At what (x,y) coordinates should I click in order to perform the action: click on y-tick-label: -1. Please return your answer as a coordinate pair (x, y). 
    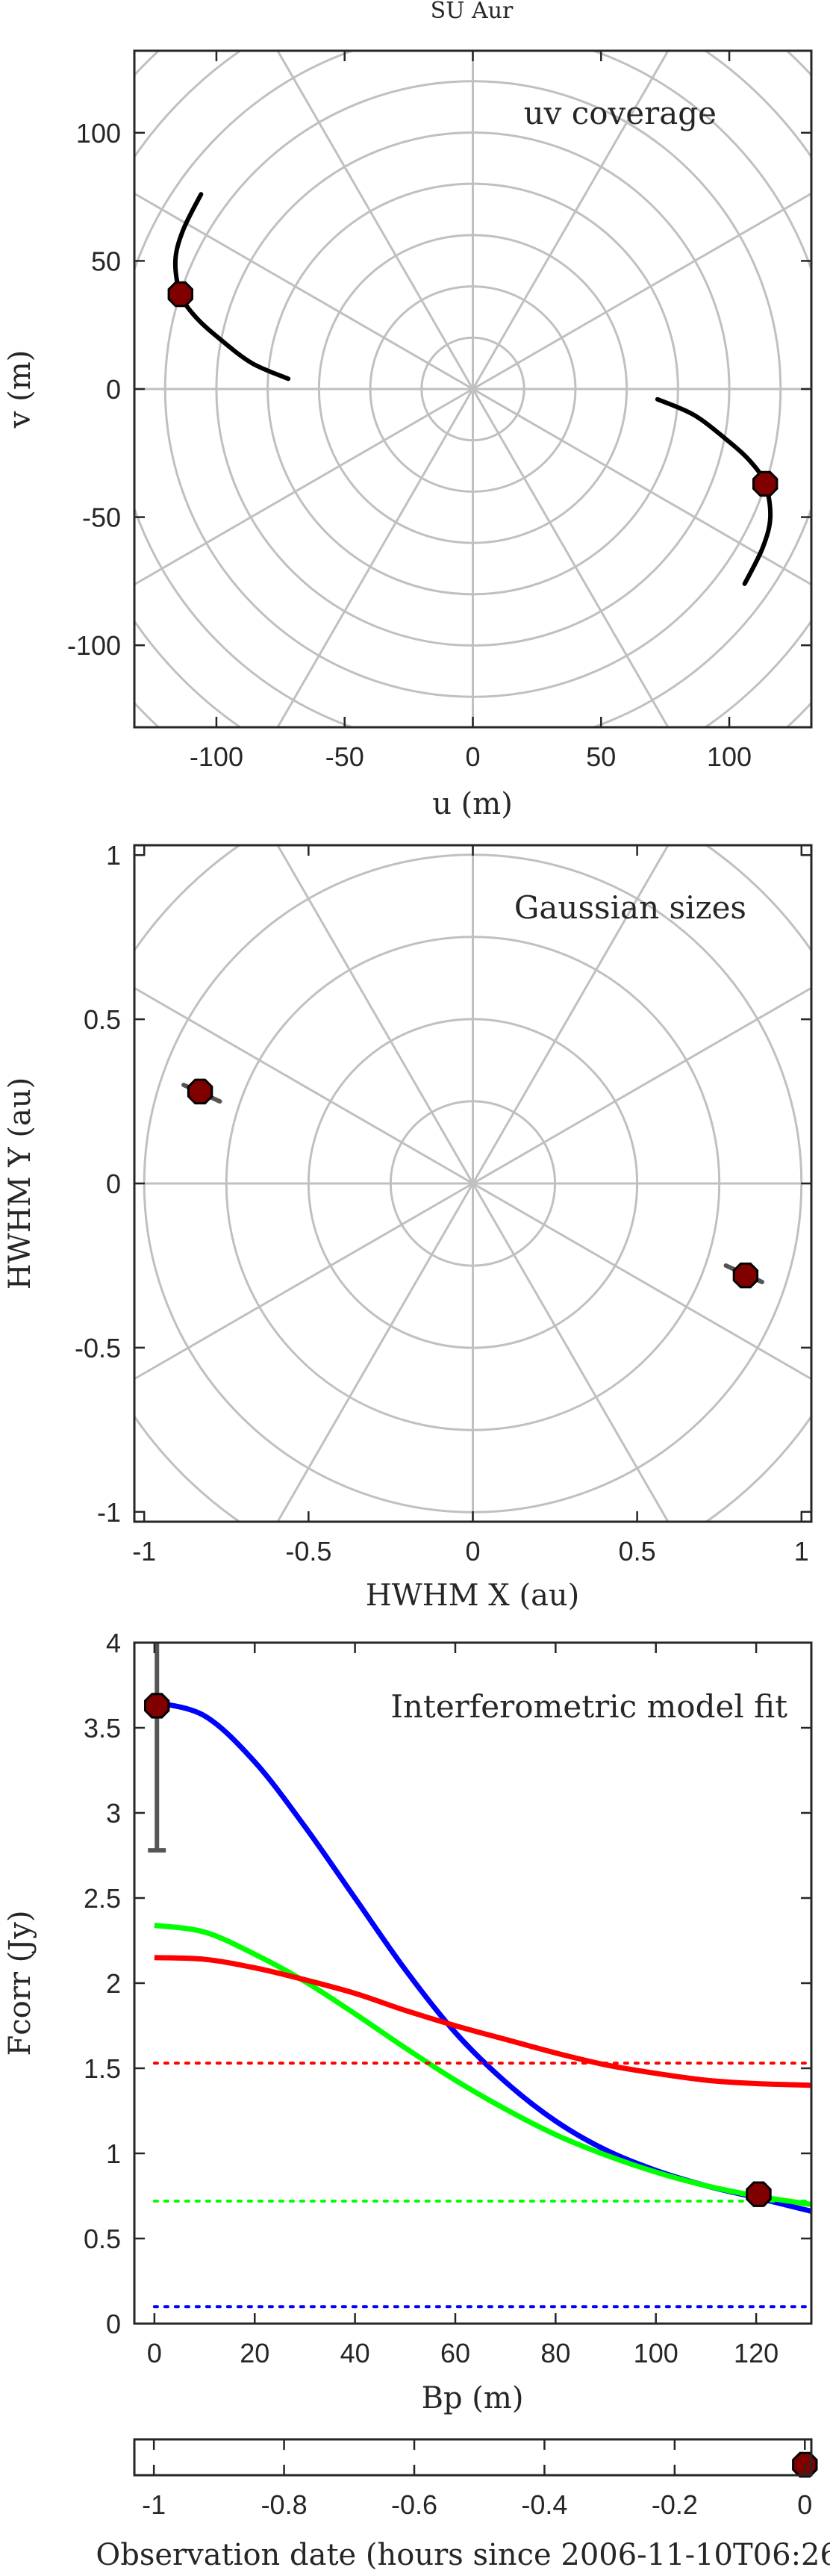
    Looking at the image, I should click on (109, 1512).